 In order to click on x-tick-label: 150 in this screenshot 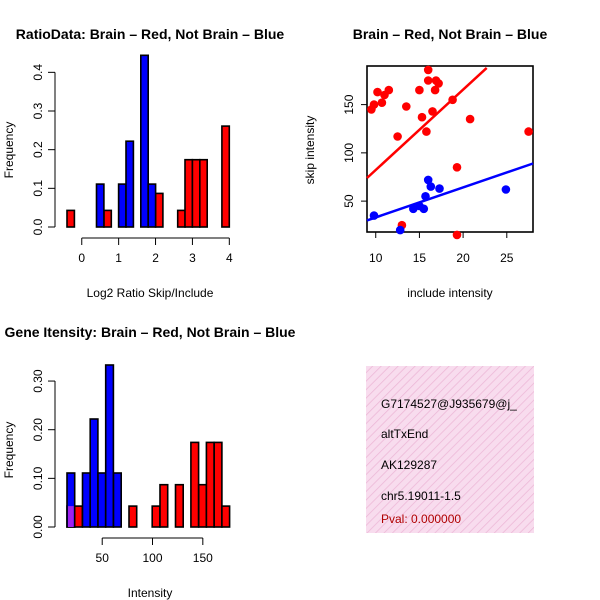, I will do `click(203, 558)`.